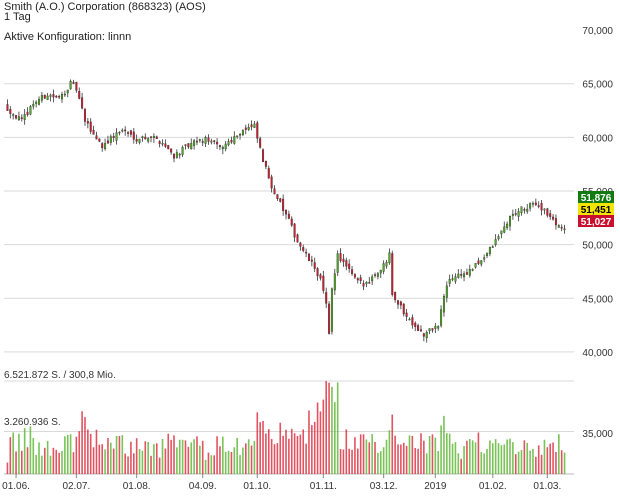 The image size is (620, 496). I want to click on price-tick-label: 45,000, so click(597, 299).